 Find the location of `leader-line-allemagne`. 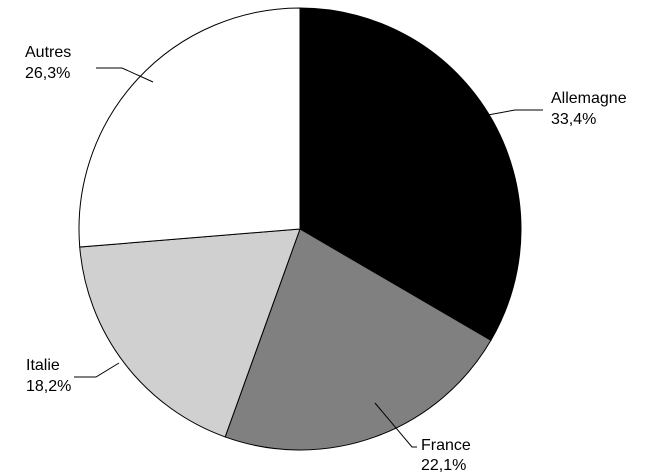

leader-line-allemagne is located at coordinates (509, 113).